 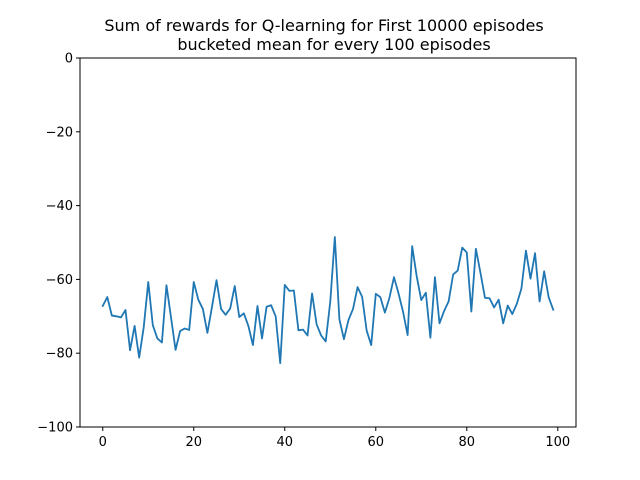 I want to click on x-tick-label: 80, so click(x=467, y=442).